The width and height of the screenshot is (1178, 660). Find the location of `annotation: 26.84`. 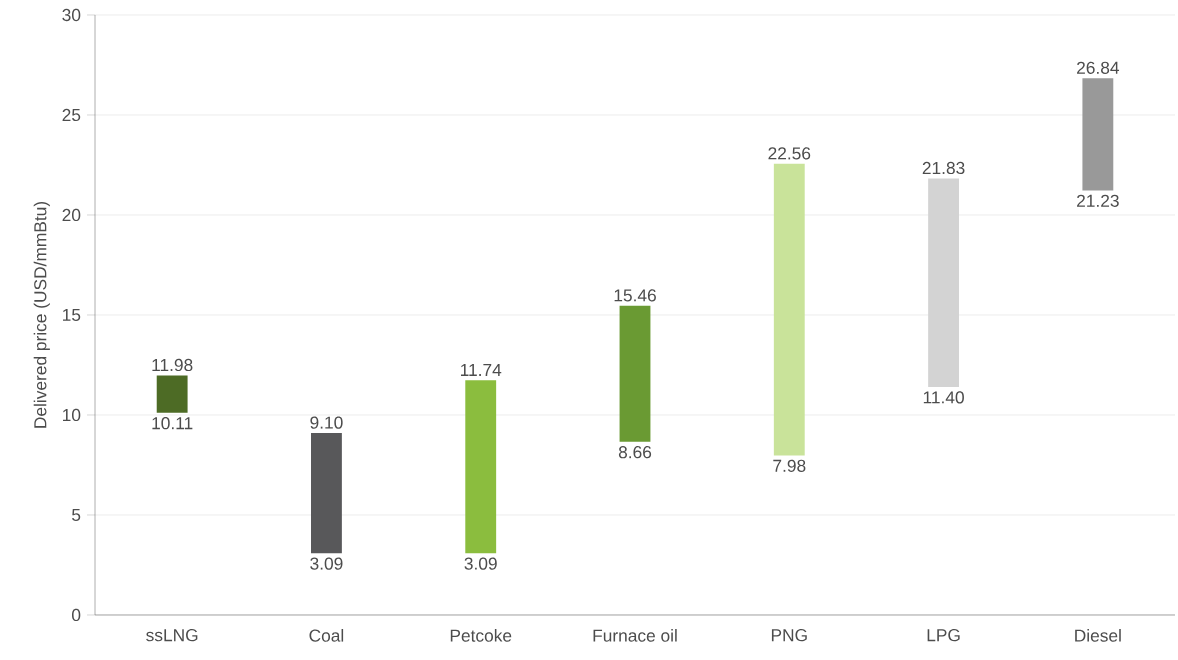

annotation: 26.84 is located at coordinates (1098, 67).